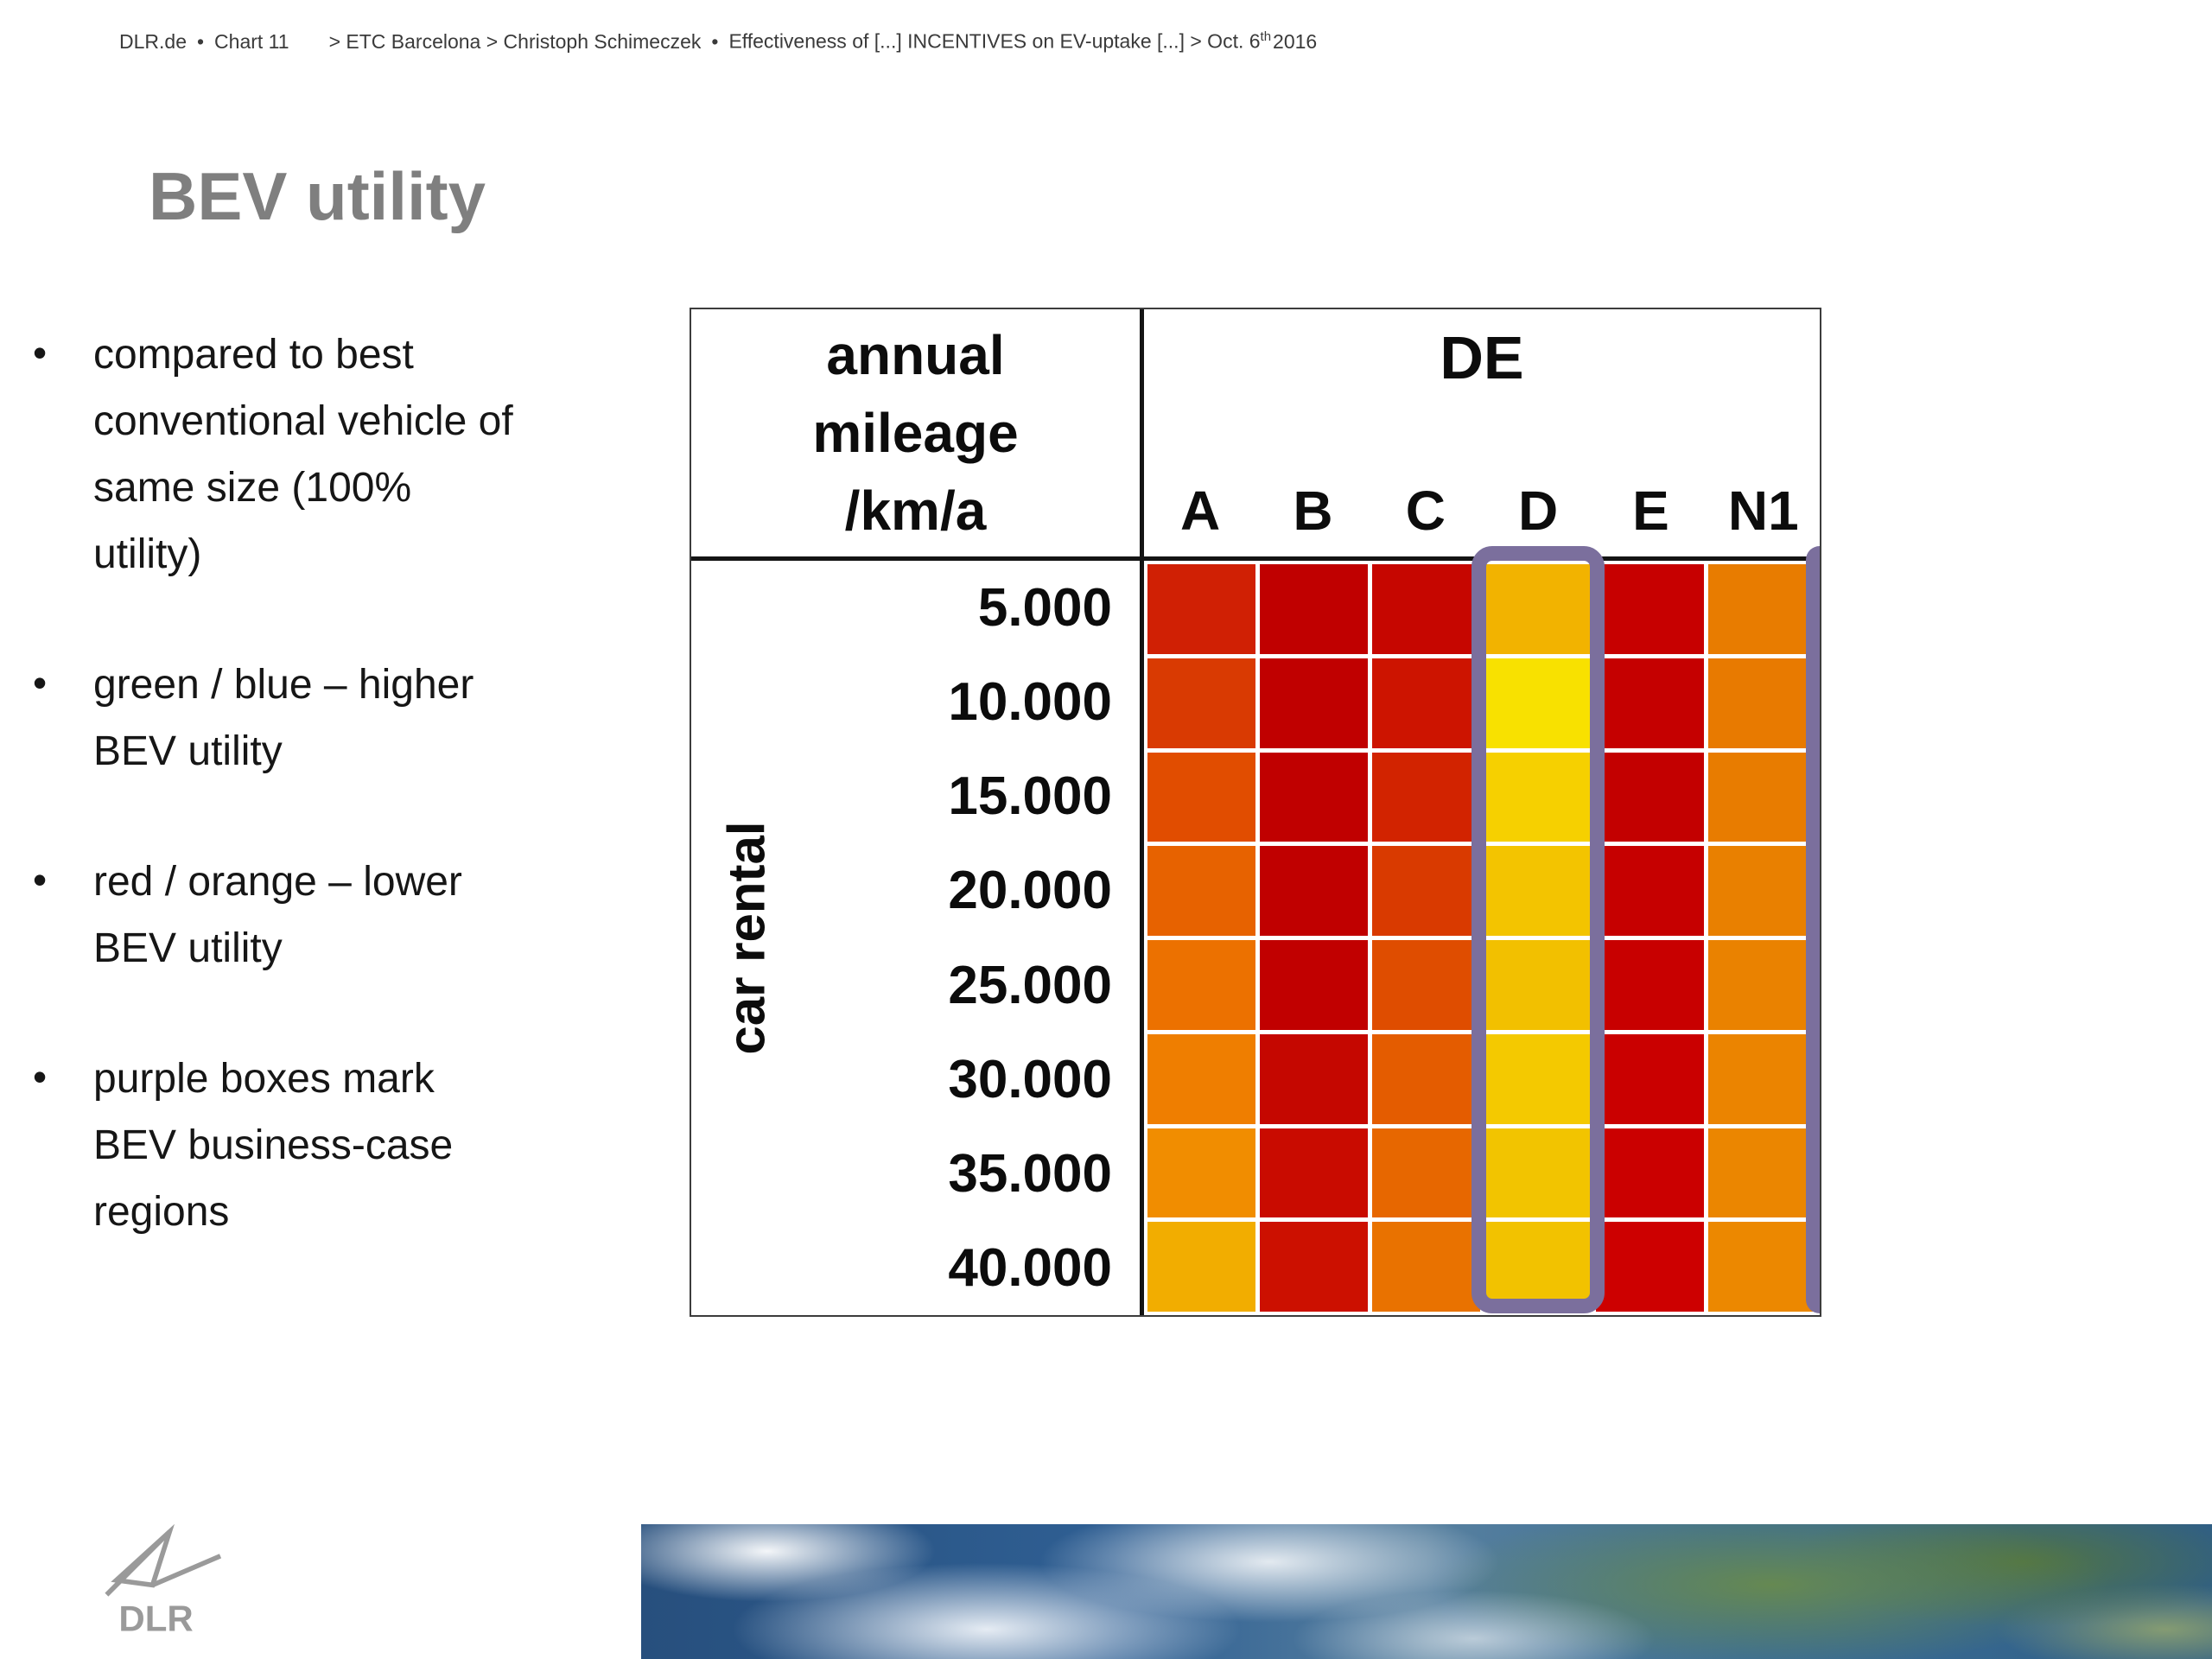  Describe the element at coordinates (1762, 1173) in the screenshot. I see `cell-N1-35.000` at that location.